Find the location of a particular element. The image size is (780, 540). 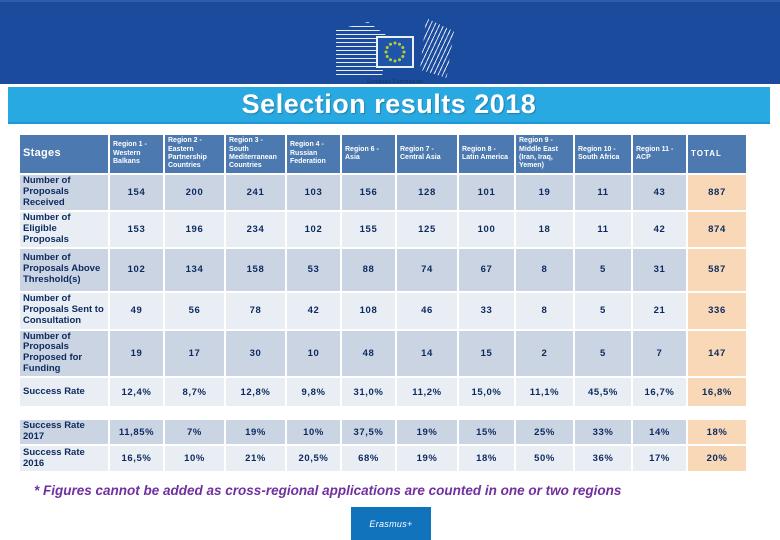

row-gap is located at coordinates (383, 413).